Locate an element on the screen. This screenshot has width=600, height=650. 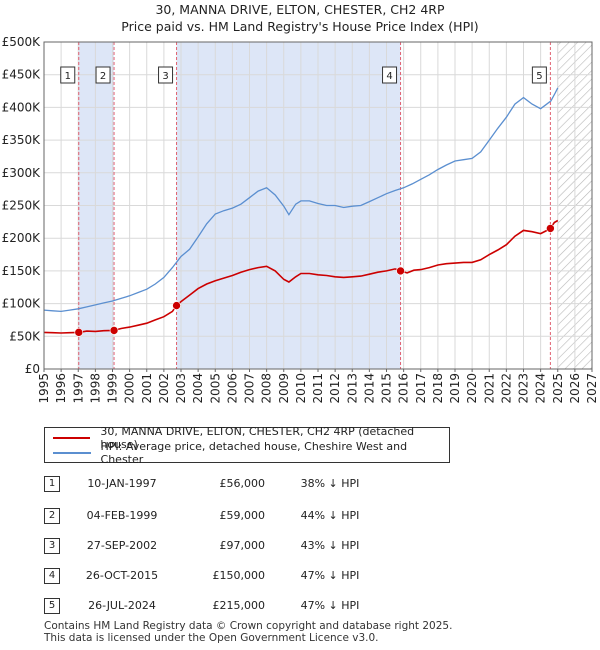
sale-row: 3 27-SEP-2002 £97,000 43% ↓ HPI is located at coordinates (300, 547).